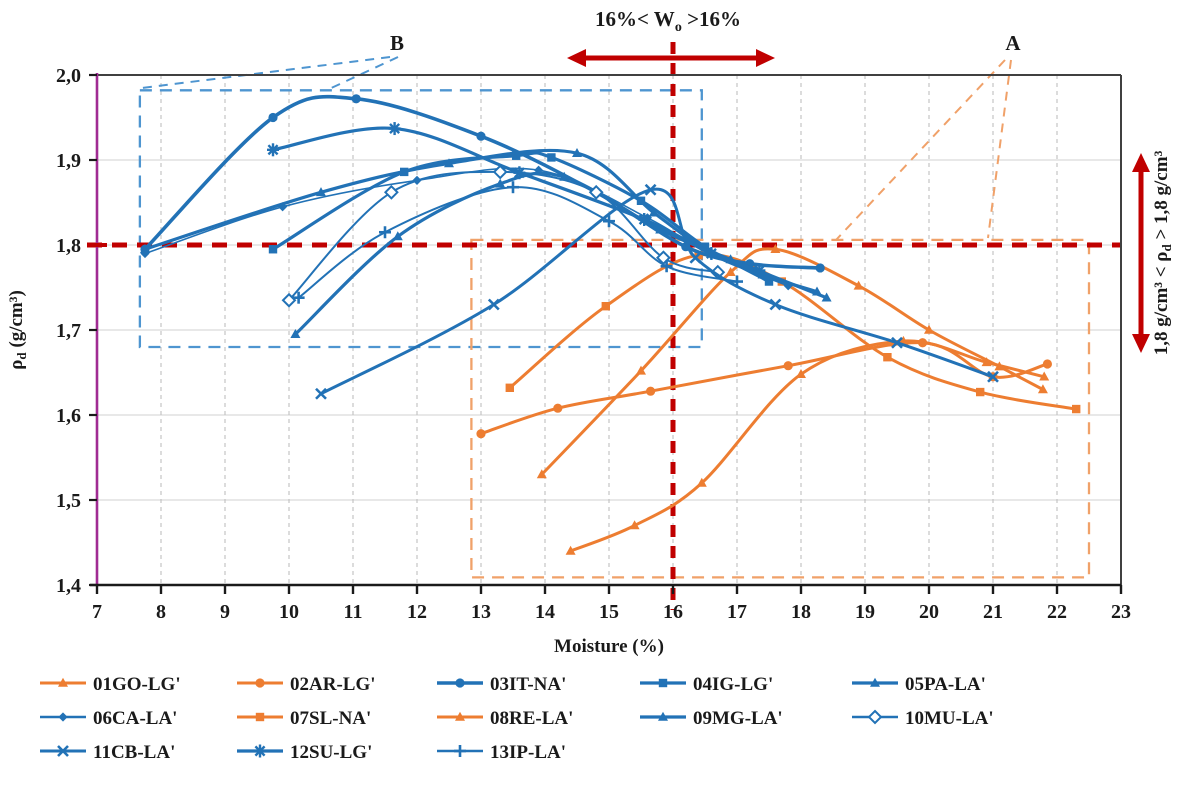  Describe the element at coordinates (68, 246) in the screenshot. I see `svg-text: 1,8` at that location.